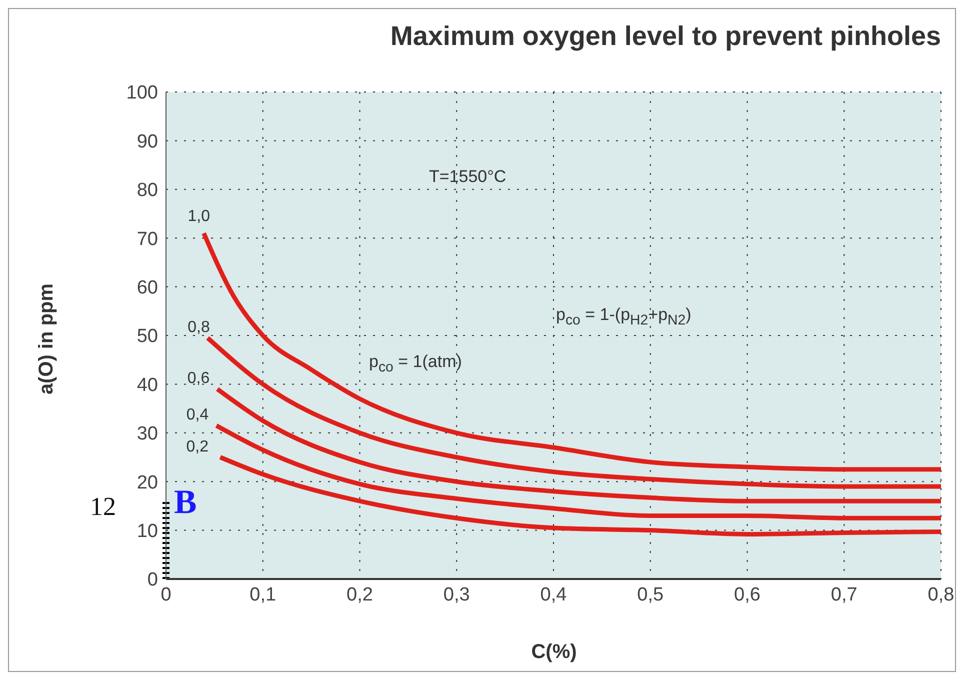  I want to click on x-tick-label: 0,4, so click(554, 595).